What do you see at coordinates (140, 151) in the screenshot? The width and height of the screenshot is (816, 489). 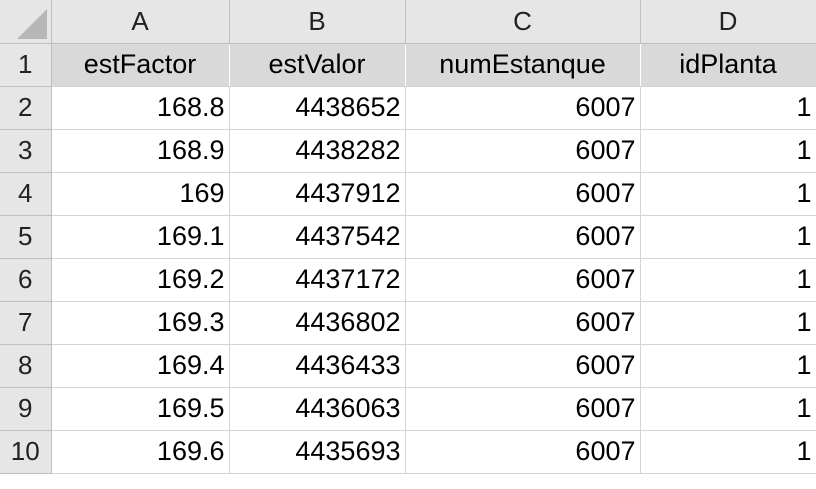 I see `cell-estfactor: 168.9` at bounding box center [140, 151].